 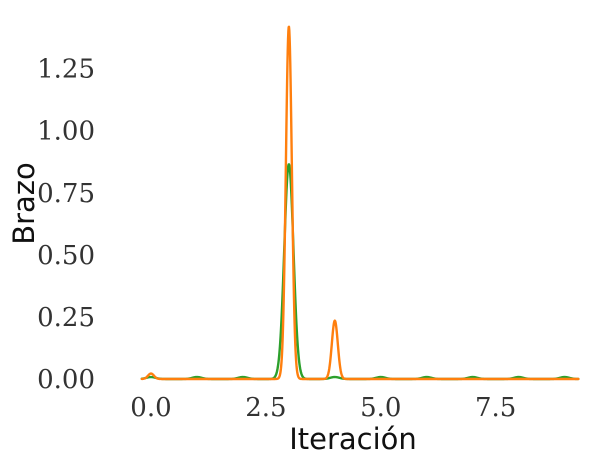 What do you see at coordinates (66, 225) in the screenshot?
I see `y-axis-ticks: 0.00 0.25 0.50 0.75 1.00 1.25` at bounding box center [66, 225].